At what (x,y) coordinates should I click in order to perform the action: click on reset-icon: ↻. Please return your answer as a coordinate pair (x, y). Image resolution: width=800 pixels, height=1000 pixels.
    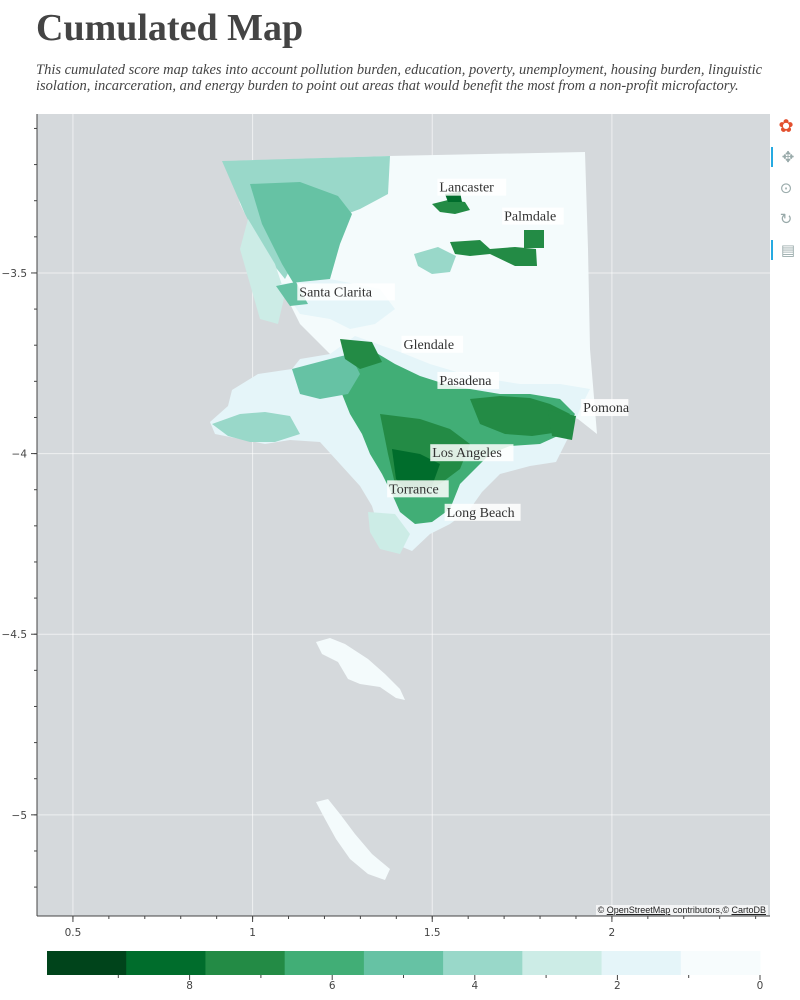
    Looking at the image, I should click on (786, 219).